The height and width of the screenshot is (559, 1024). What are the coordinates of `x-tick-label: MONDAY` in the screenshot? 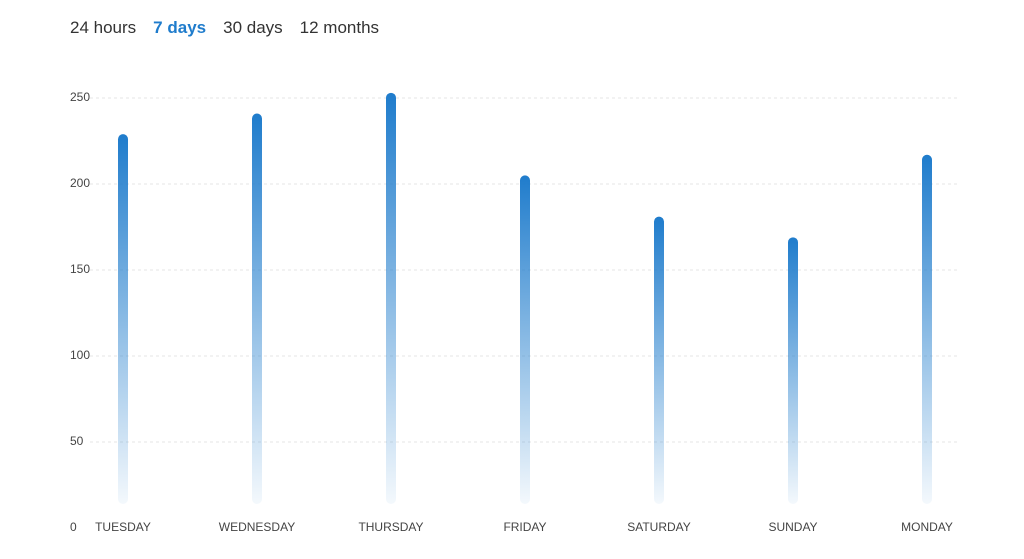 It's located at (927, 527).